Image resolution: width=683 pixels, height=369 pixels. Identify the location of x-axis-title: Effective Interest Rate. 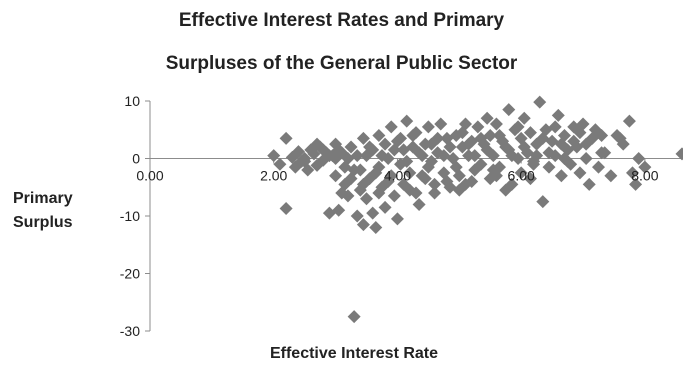
(354, 353).